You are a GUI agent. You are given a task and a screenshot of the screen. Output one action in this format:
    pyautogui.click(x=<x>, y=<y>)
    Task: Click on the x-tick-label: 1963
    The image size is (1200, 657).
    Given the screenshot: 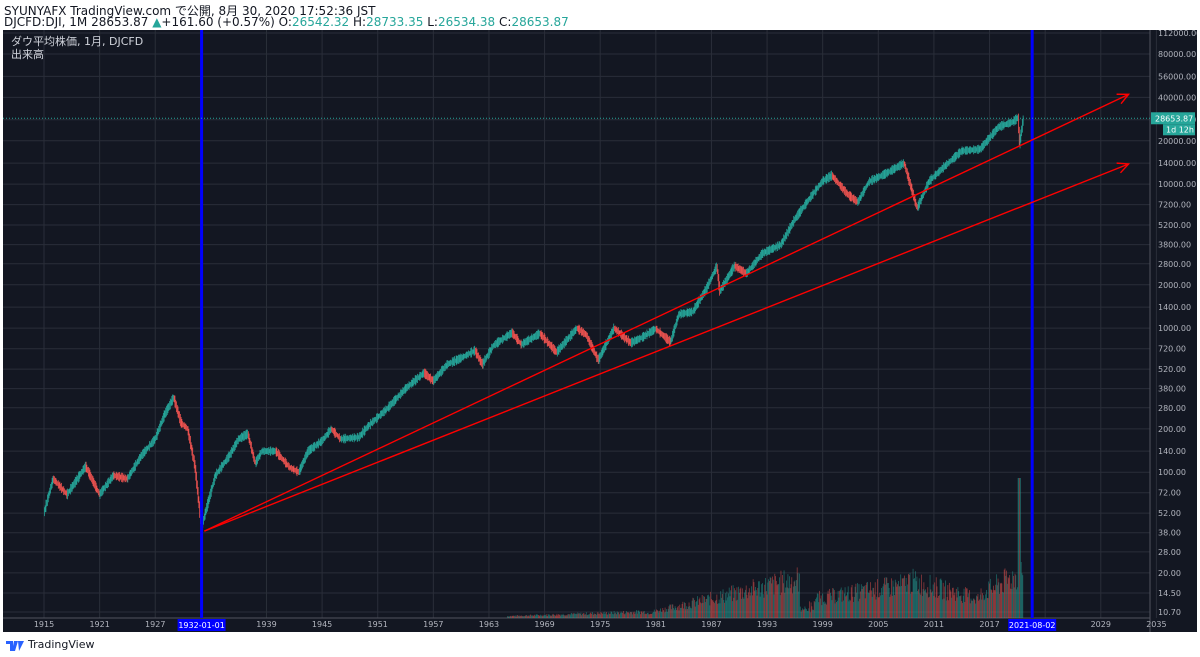 What is the action you would take?
    pyautogui.click(x=489, y=624)
    